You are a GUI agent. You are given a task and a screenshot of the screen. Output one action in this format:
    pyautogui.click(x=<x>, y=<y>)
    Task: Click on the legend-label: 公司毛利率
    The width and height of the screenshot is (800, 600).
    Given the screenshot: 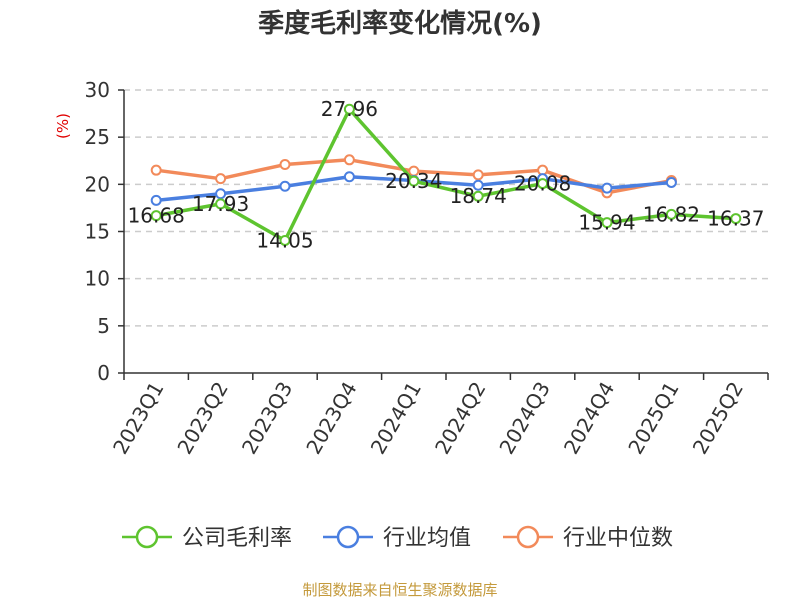 What is the action you would take?
    pyautogui.click(x=237, y=538)
    